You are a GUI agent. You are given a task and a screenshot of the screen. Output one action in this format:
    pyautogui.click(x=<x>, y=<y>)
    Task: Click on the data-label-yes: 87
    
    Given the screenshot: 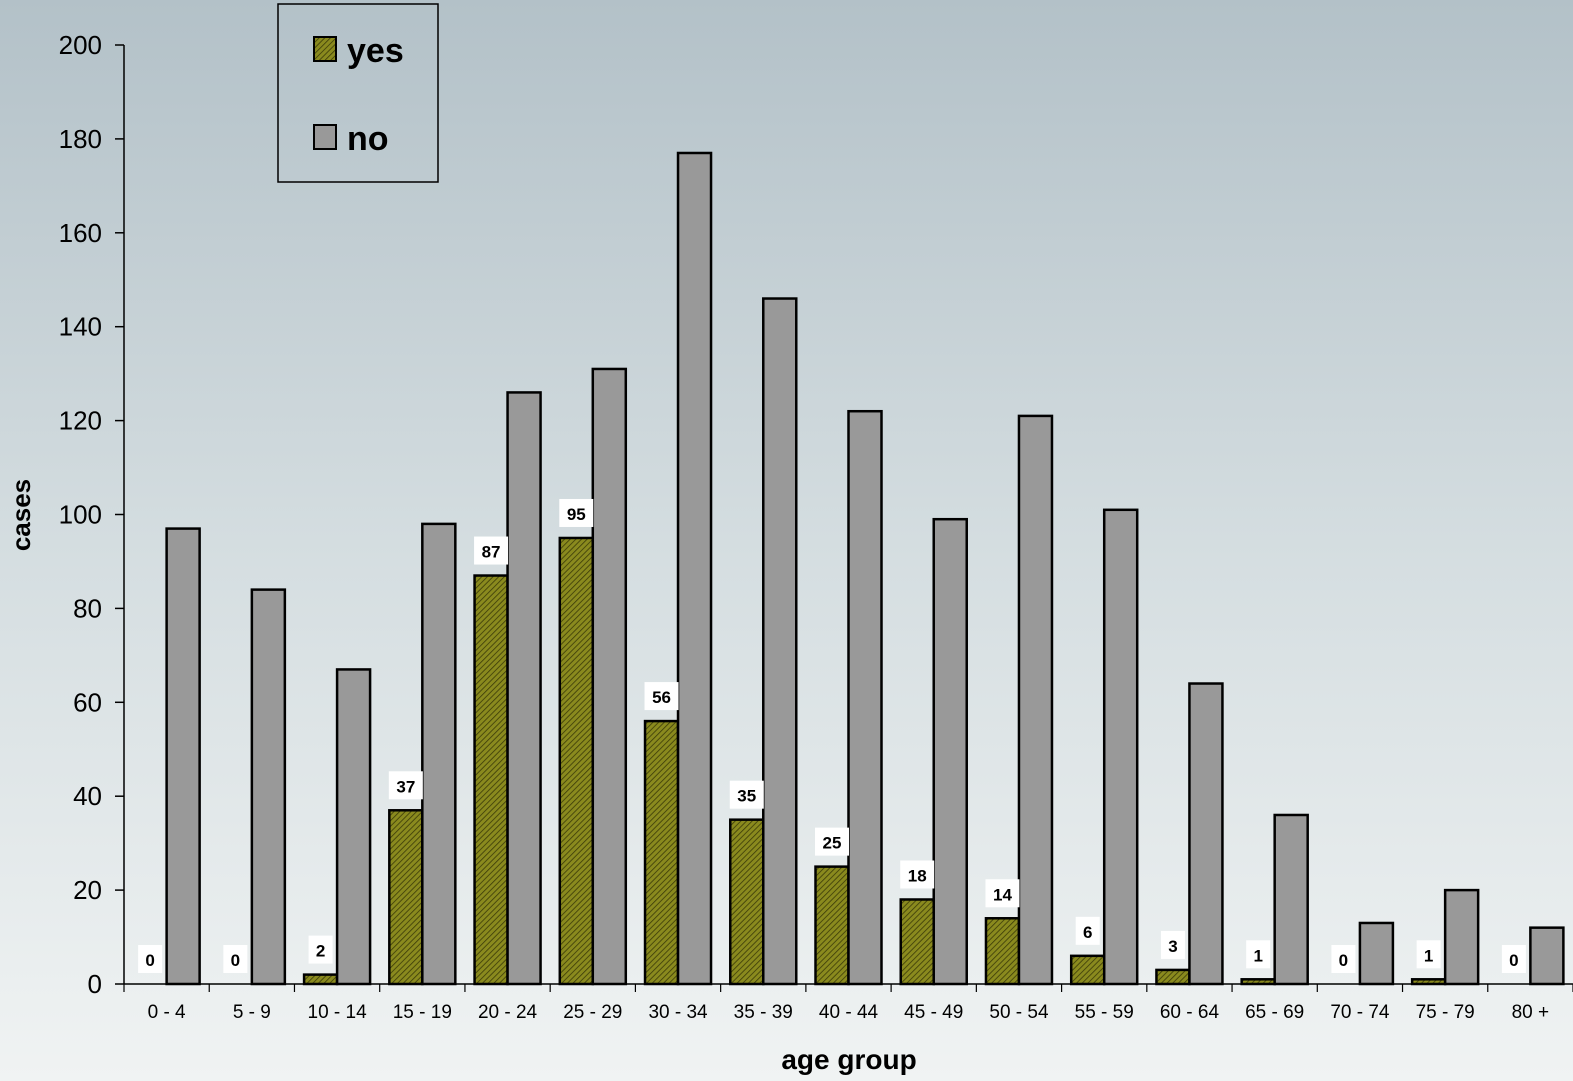 What is the action you would take?
    pyautogui.click(x=491, y=552)
    